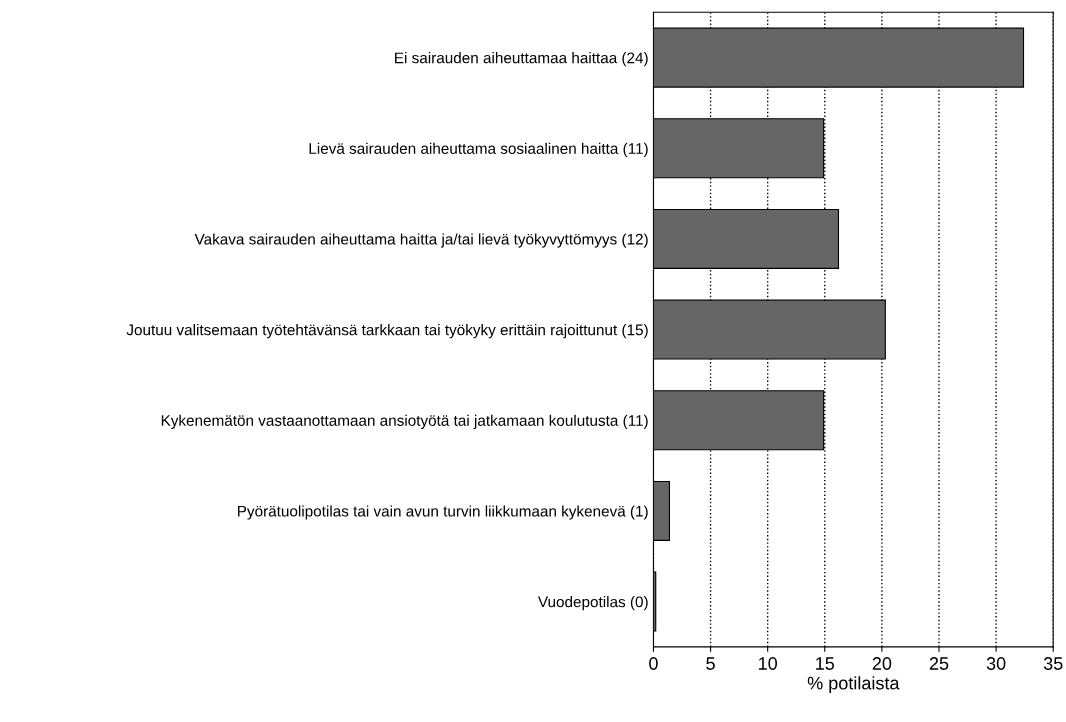 The image size is (1066, 722). I want to click on x-tick-label: 5, so click(710, 663).